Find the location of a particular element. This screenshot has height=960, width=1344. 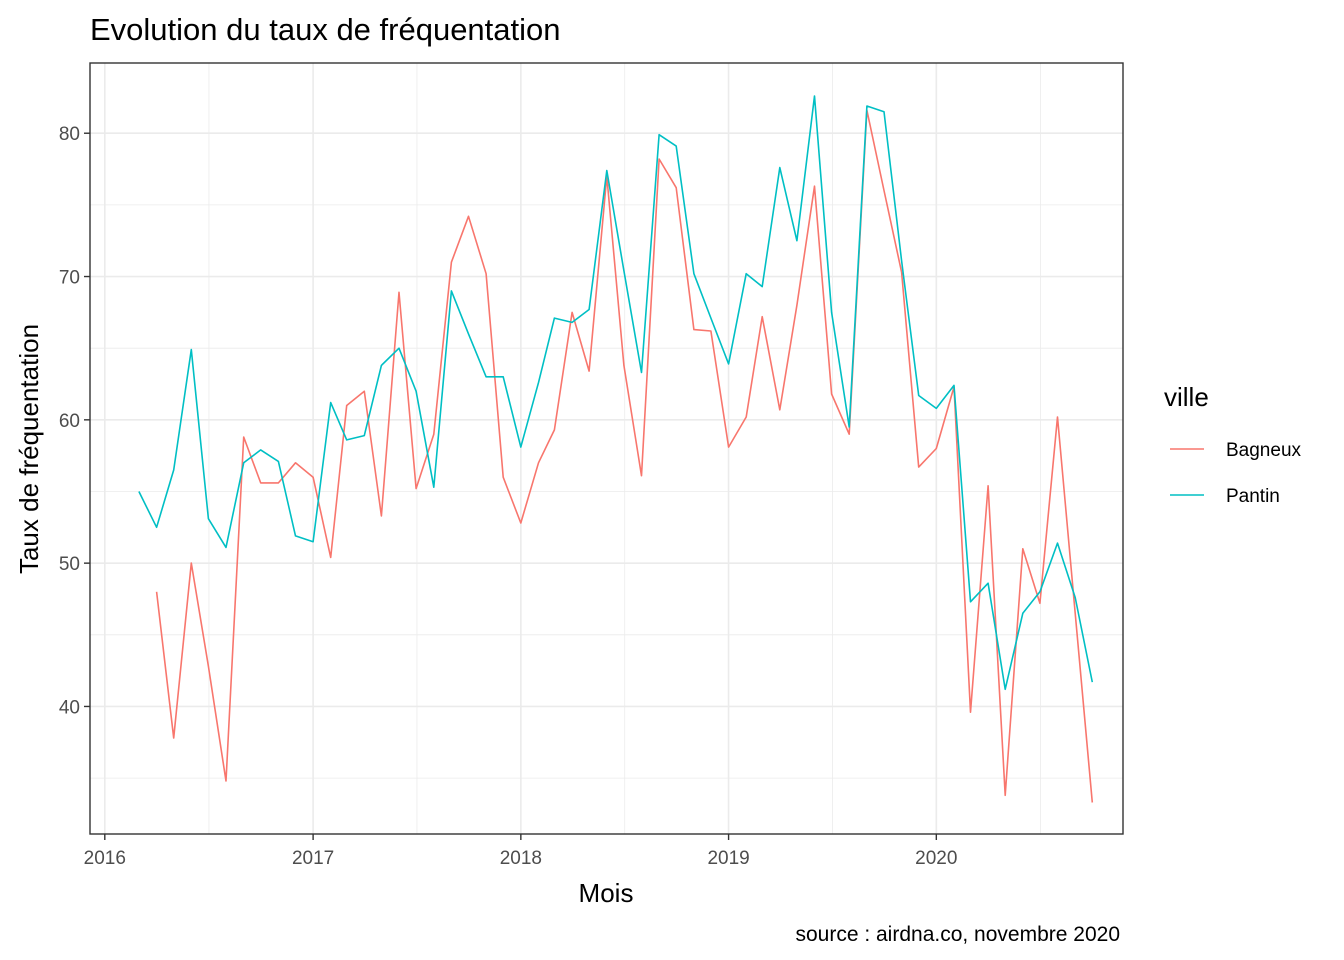

x-tick-label: 2019 is located at coordinates (728, 858).